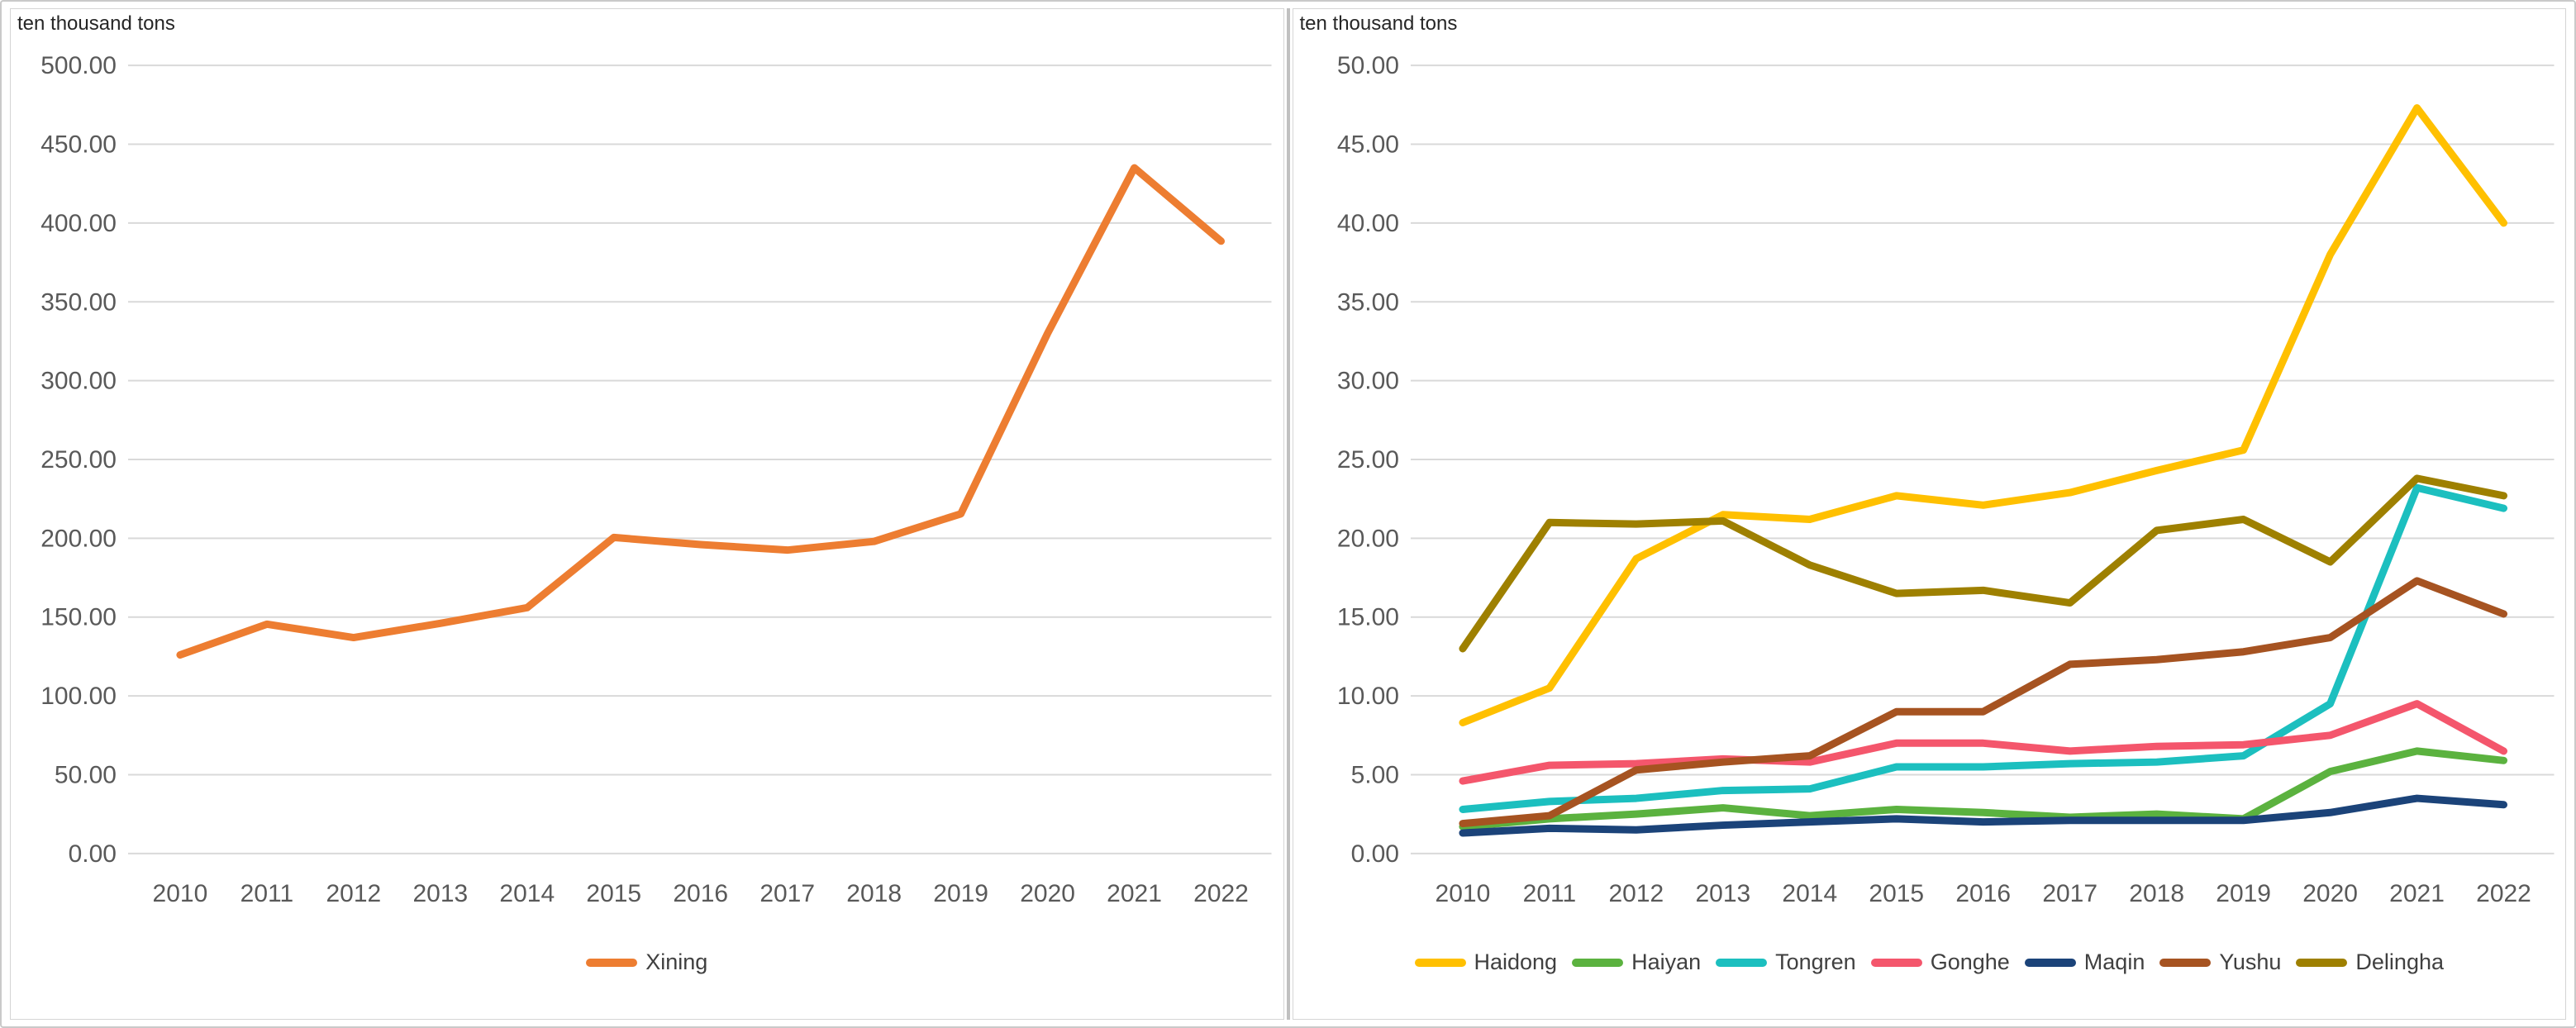 This screenshot has height=1028, width=2576. I want to click on y-tick-label: 250.00, so click(79, 460).